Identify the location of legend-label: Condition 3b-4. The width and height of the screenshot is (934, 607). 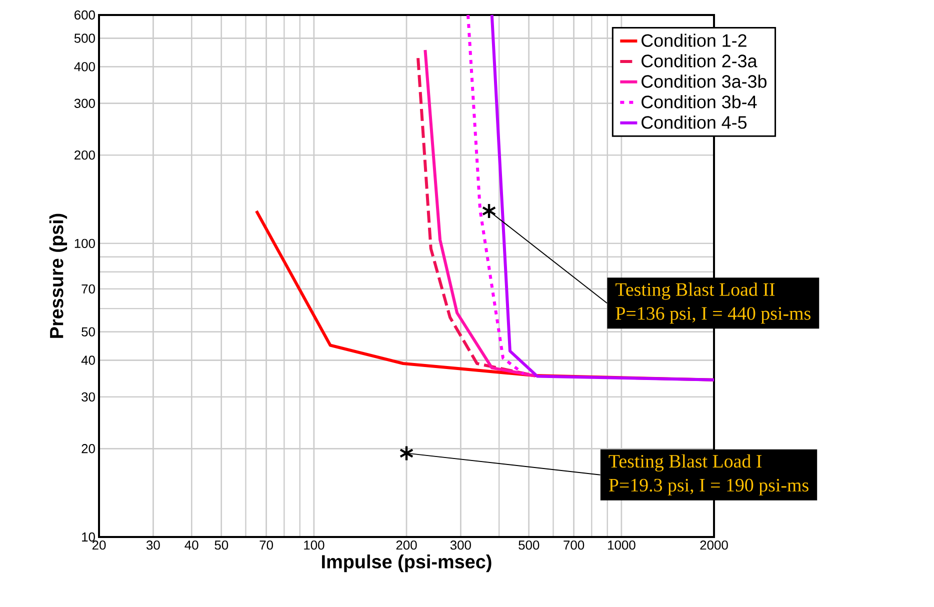
(699, 101).